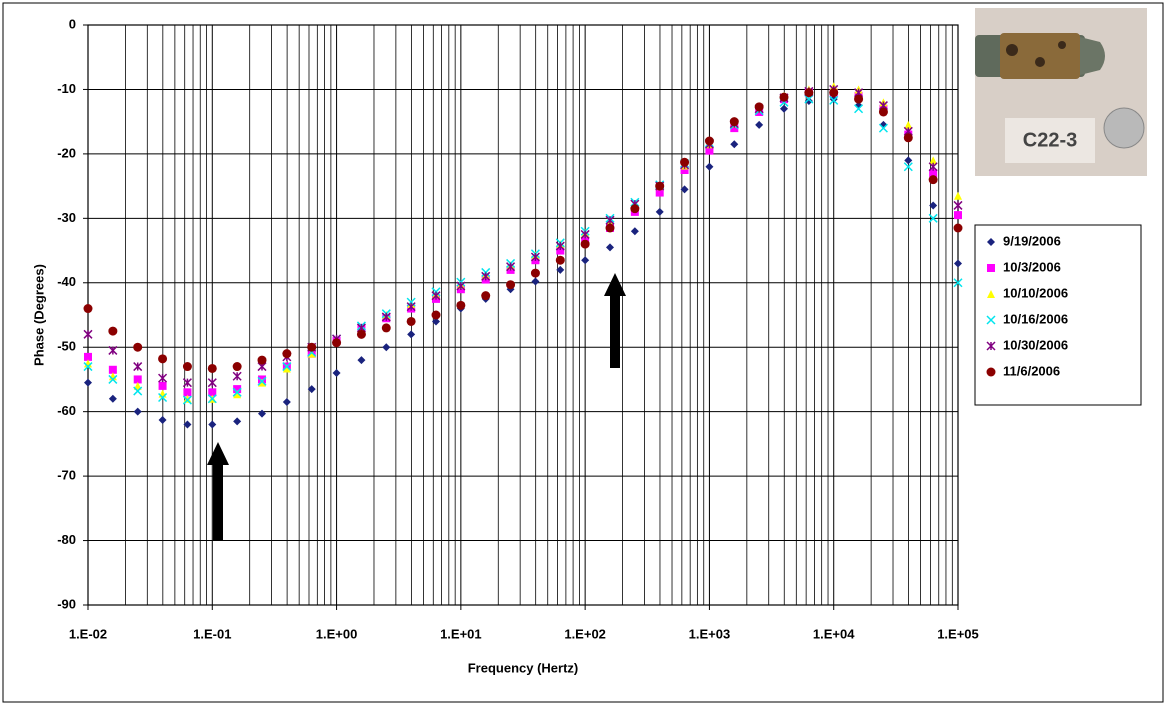 The image size is (1167, 711). Describe the element at coordinates (958, 633) in the screenshot. I see `x-tick-label: 1.E+05` at that location.